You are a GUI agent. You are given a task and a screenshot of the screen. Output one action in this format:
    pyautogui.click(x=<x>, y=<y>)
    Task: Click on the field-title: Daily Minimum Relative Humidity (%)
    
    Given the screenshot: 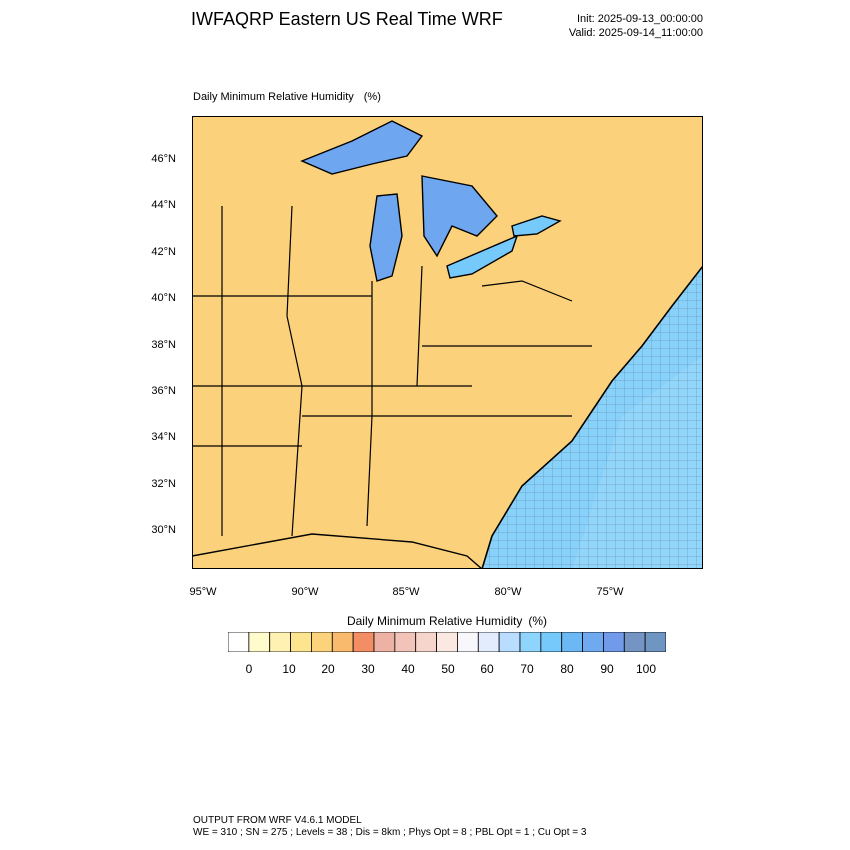 What is the action you would take?
    pyautogui.click(x=287, y=97)
    